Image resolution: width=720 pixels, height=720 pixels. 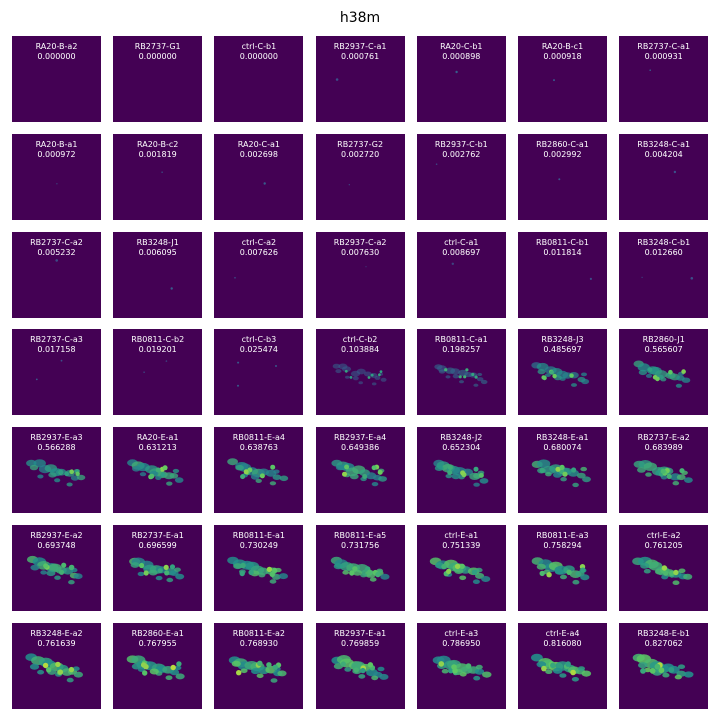 I want to click on panel-label: RB2737-G1 0.000000, so click(x=157, y=52).